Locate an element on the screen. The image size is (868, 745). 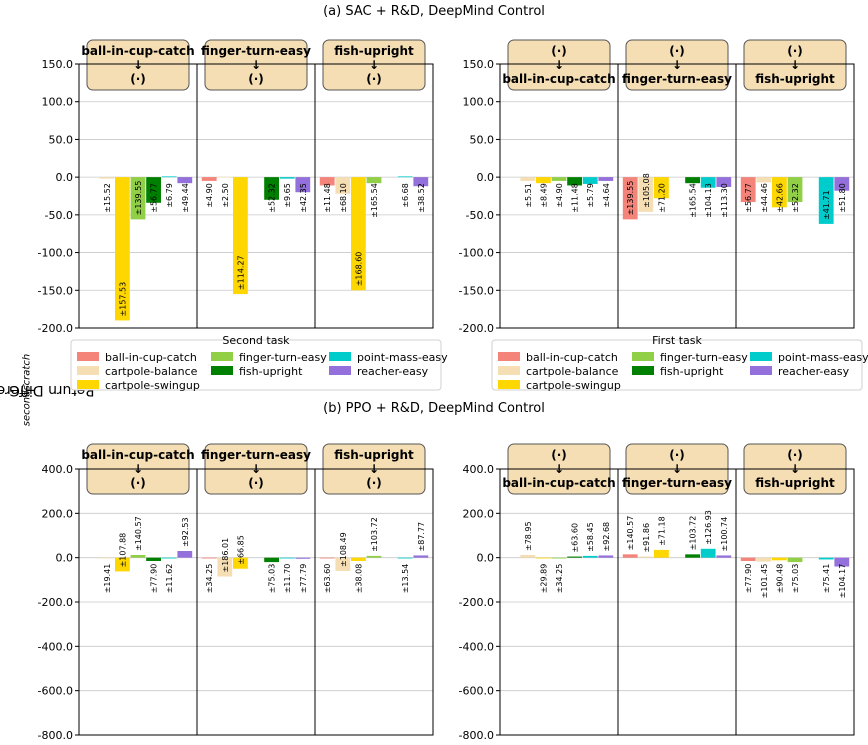
y-tick-label: -50.0 is located at coordinates (59, 215).